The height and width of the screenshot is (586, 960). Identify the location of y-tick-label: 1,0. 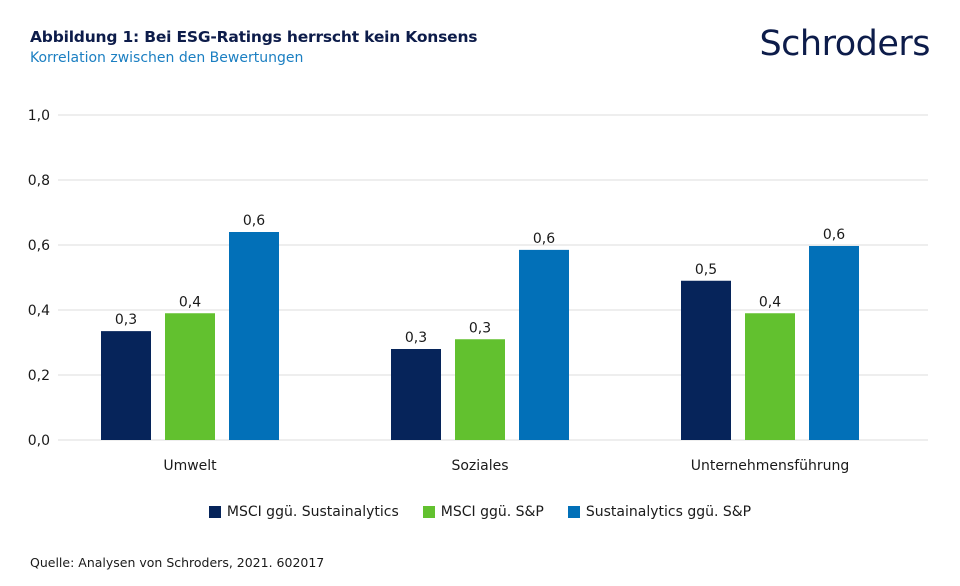
(39, 116).